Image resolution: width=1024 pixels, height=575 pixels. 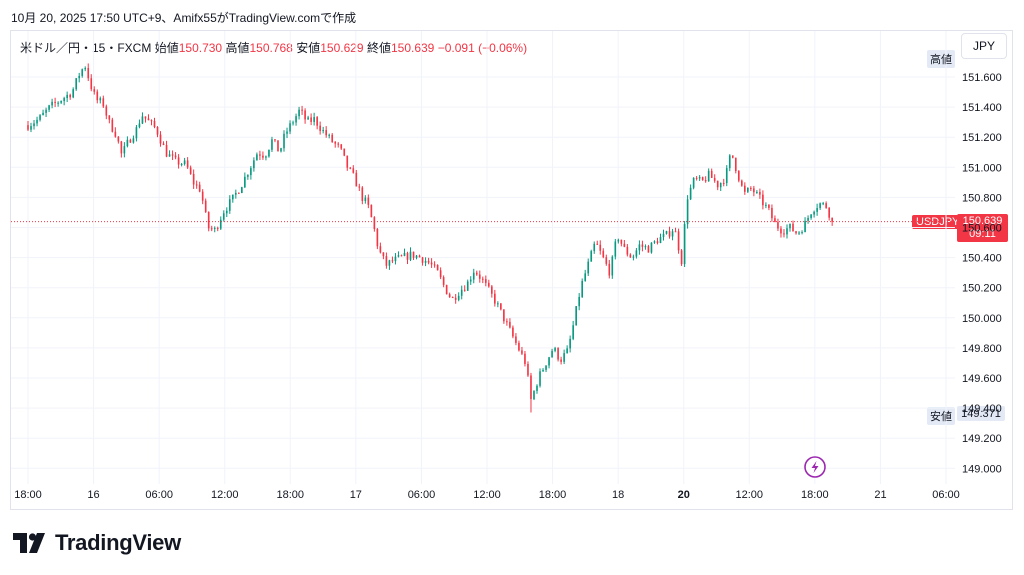 I want to click on low-marker-label: 安値, so click(x=941, y=416).